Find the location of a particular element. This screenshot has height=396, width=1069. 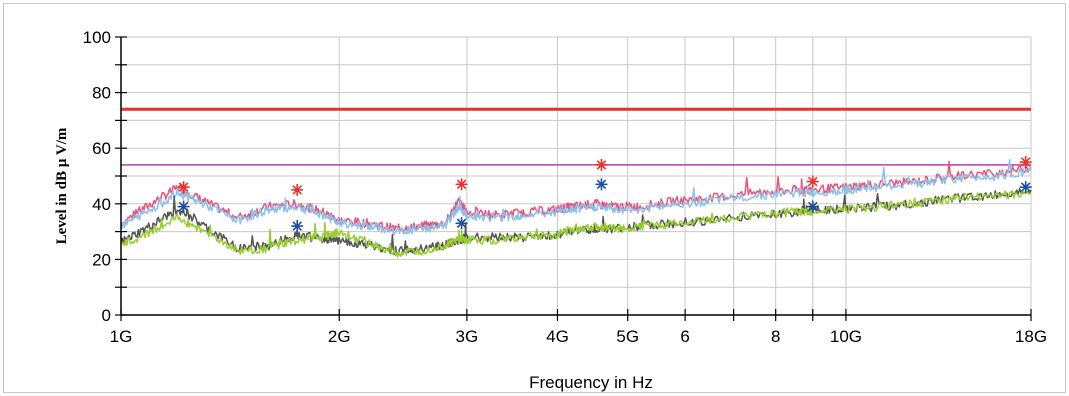

x-tick-label: 3G is located at coordinates (467, 336).